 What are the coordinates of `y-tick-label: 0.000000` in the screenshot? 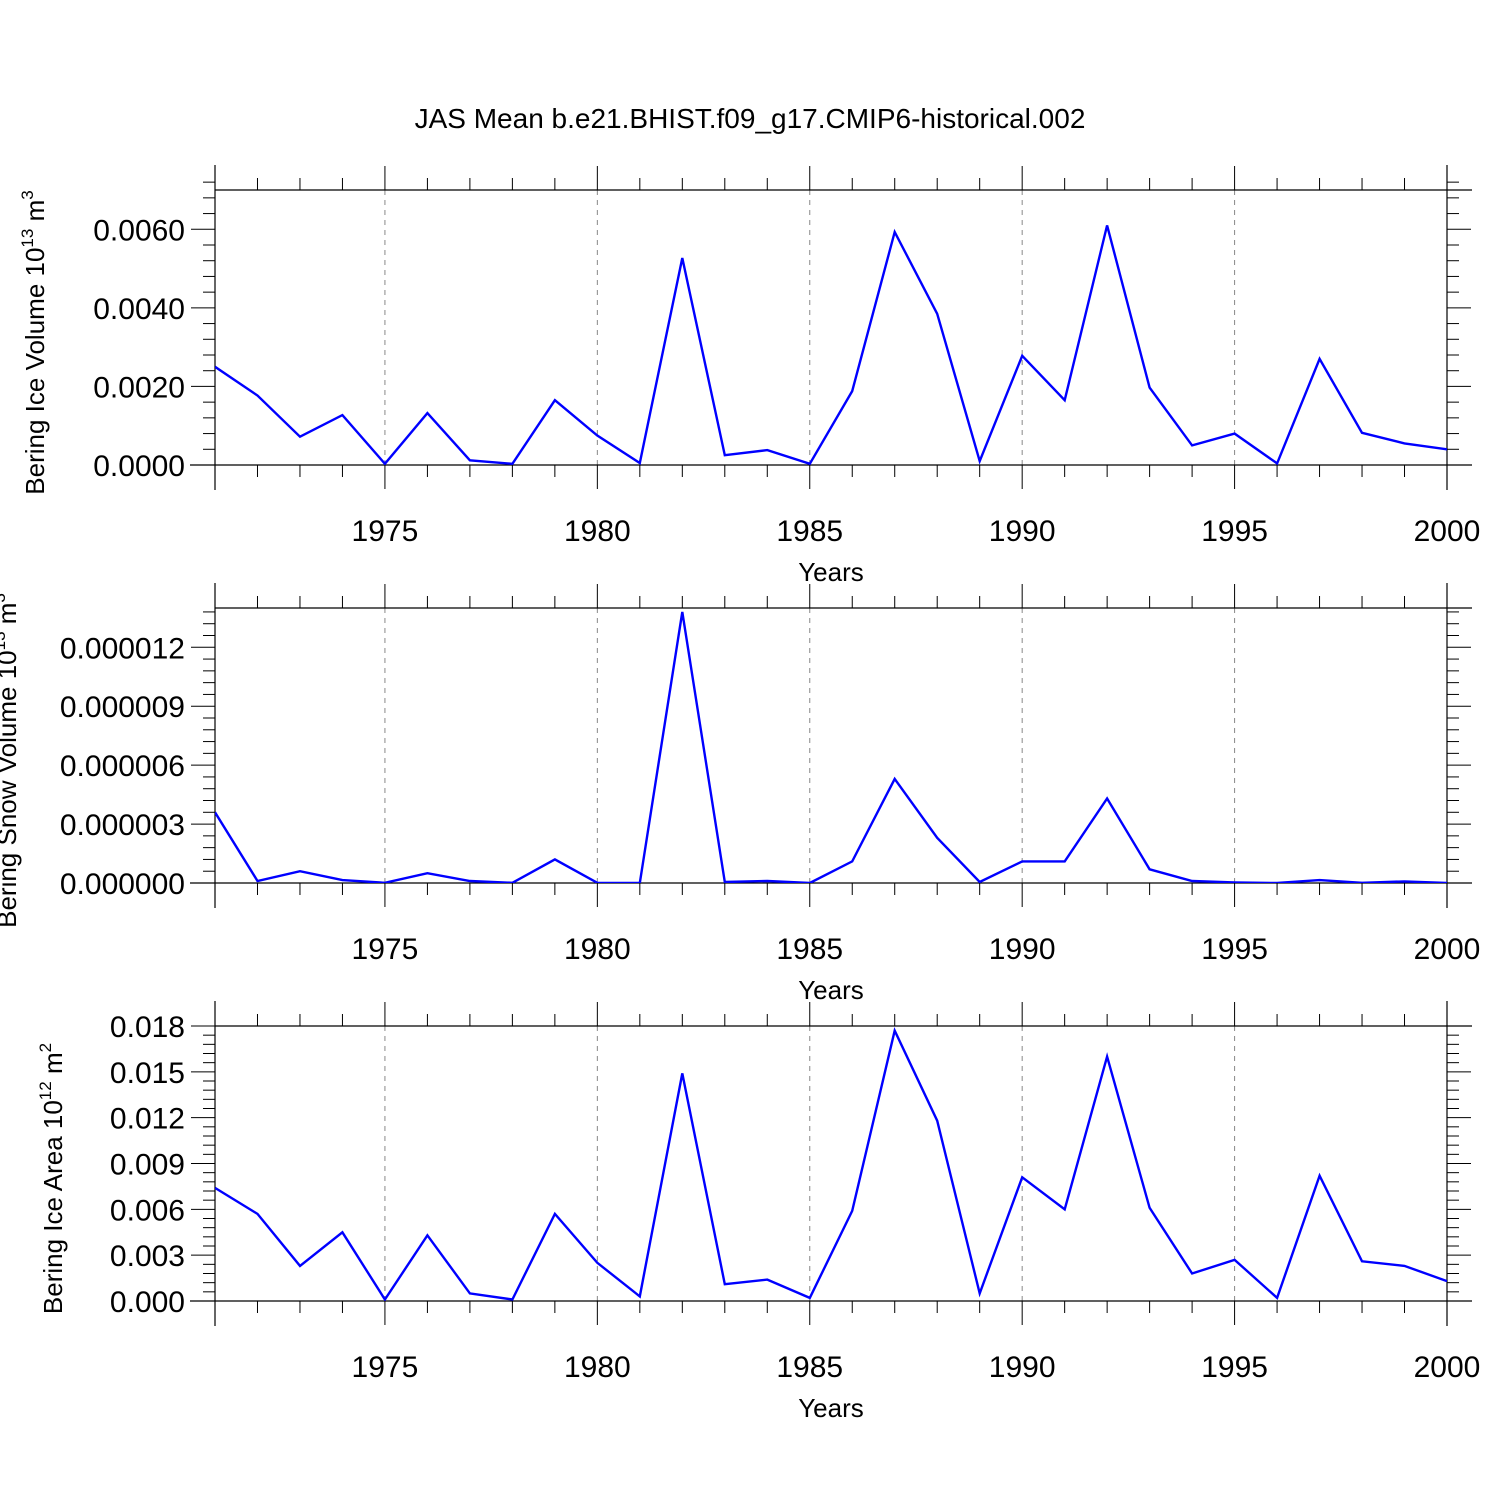 It's located at (122, 884).